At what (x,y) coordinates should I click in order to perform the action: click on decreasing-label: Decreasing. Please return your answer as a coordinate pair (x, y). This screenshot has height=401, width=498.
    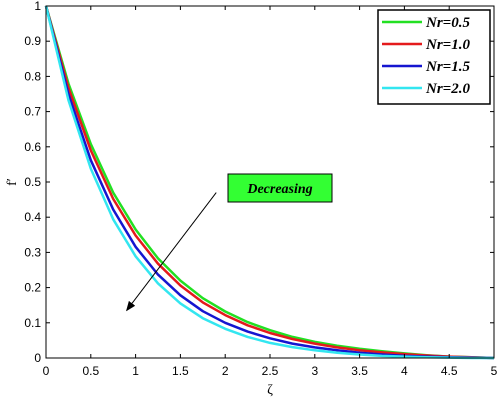
    Looking at the image, I should click on (279, 189).